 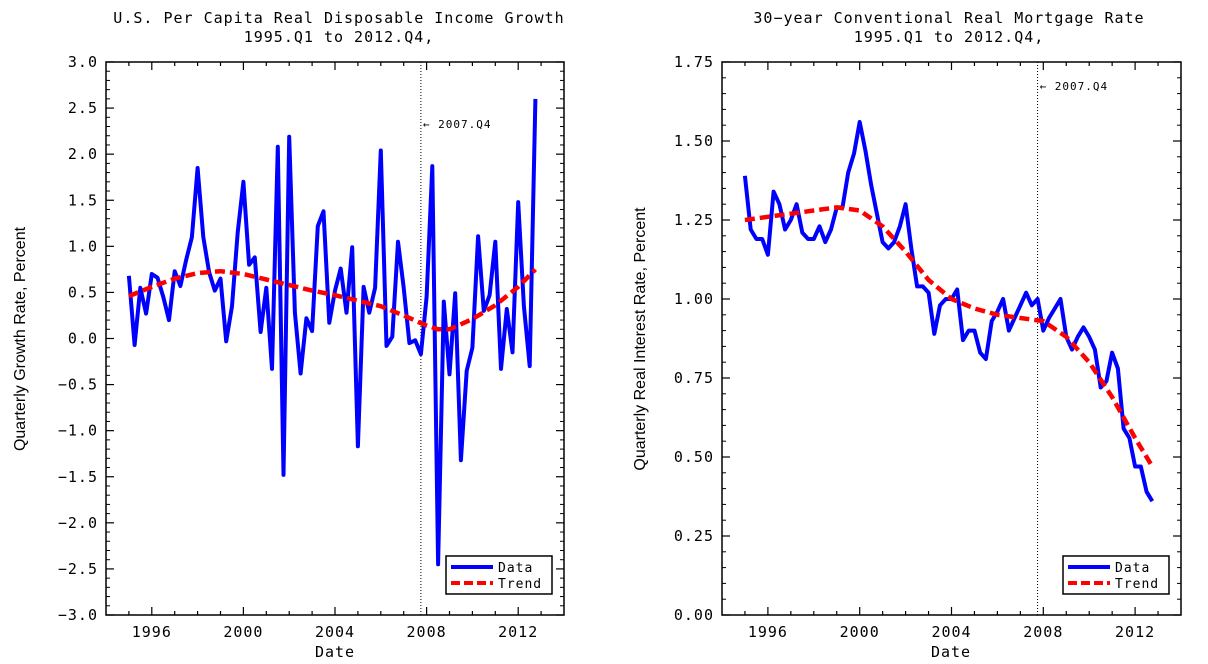 I want to click on y-tick-label: −0.5, so click(x=78, y=385).